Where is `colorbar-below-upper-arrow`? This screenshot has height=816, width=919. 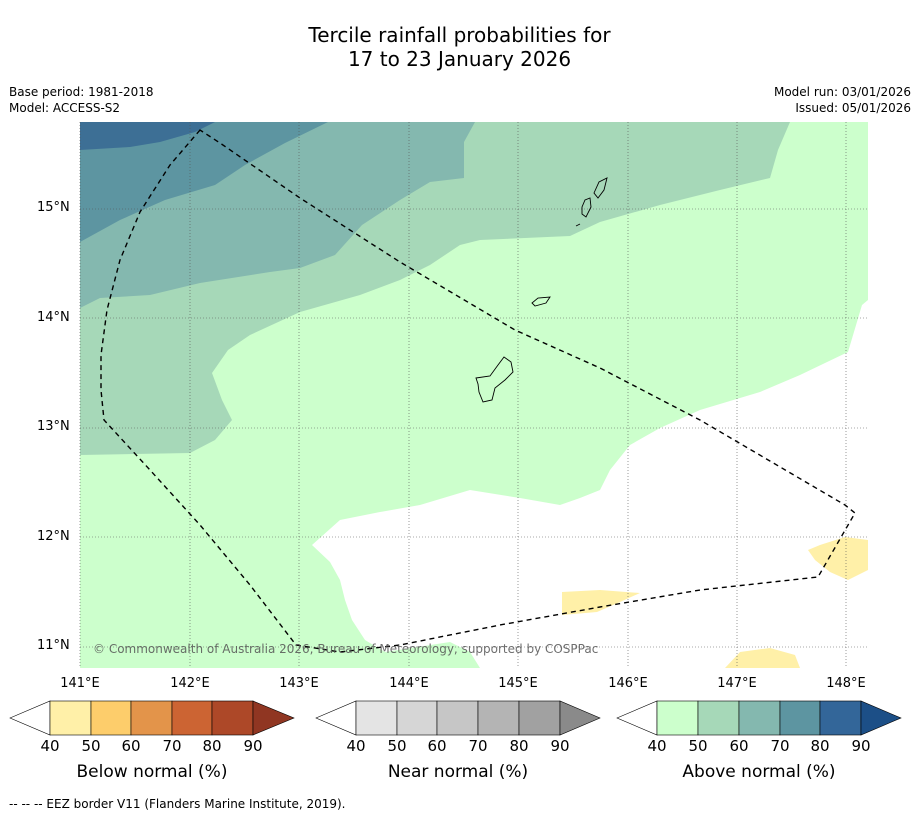
colorbar-below-upper-arrow is located at coordinates (273, 718).